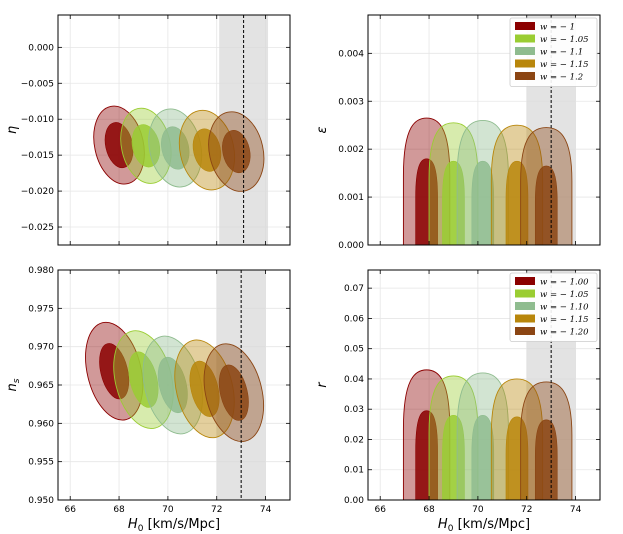  What do you see at coordinates (564, 295) in the screenshot?
I see `legend-label-r-1: w = − 1.05` at bounding box center [564, 295].